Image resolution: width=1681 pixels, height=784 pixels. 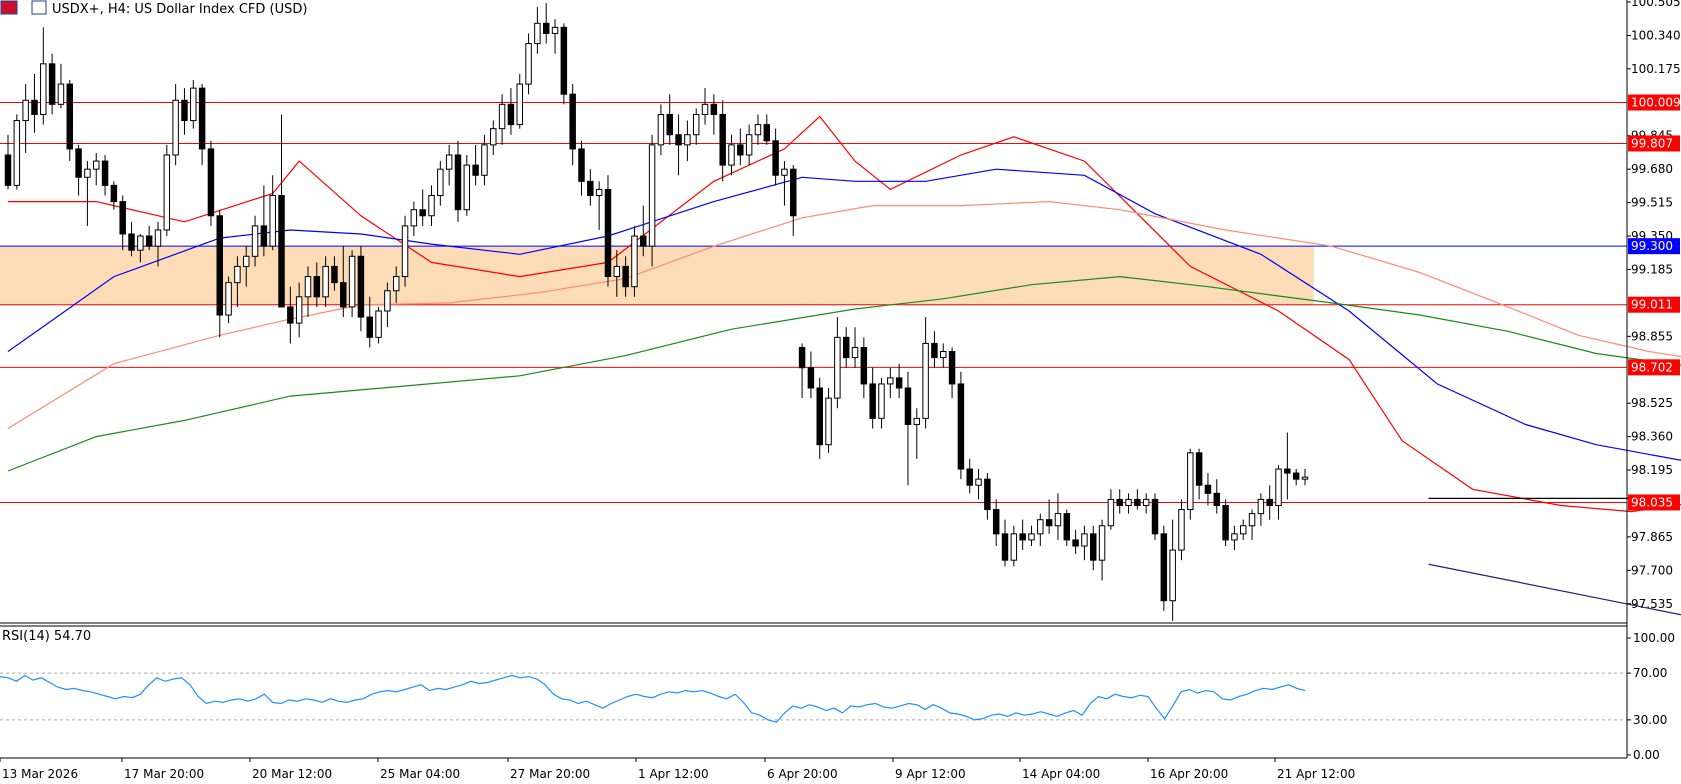 What do you see at coordinates (292, 774) in the screenshot?
I see `time-tick-label: 20 Mar 12:00` at bounding box center [292, 774].